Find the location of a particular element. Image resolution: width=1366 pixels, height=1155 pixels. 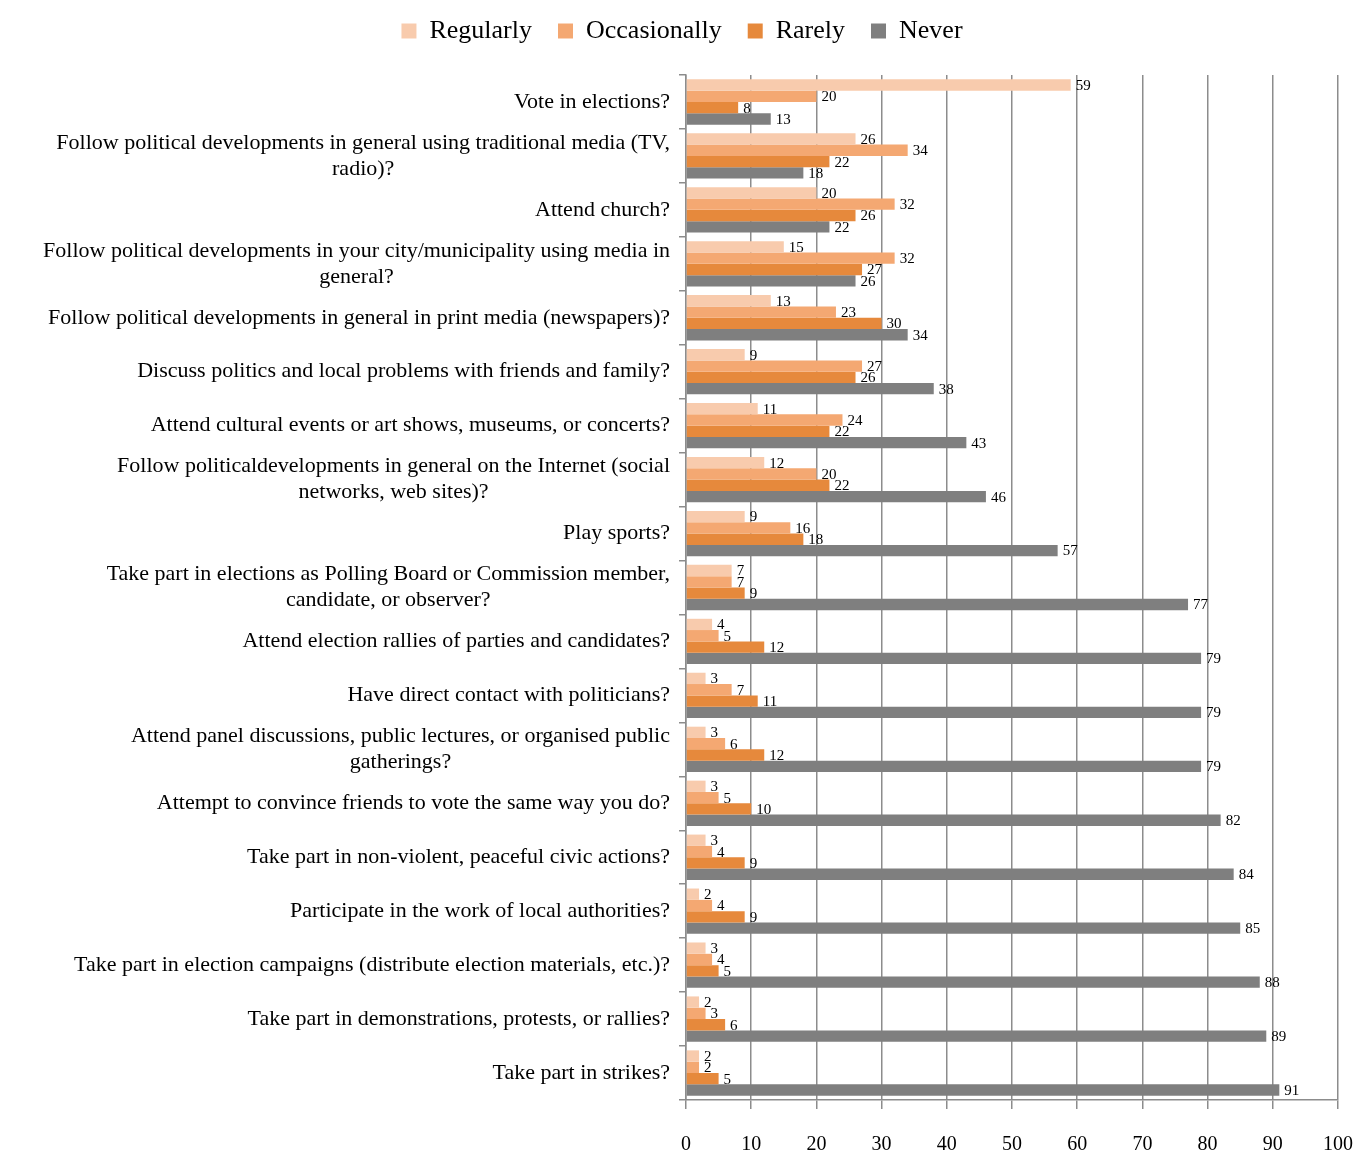

legend-label: Never is located at coordinates (931, 29).